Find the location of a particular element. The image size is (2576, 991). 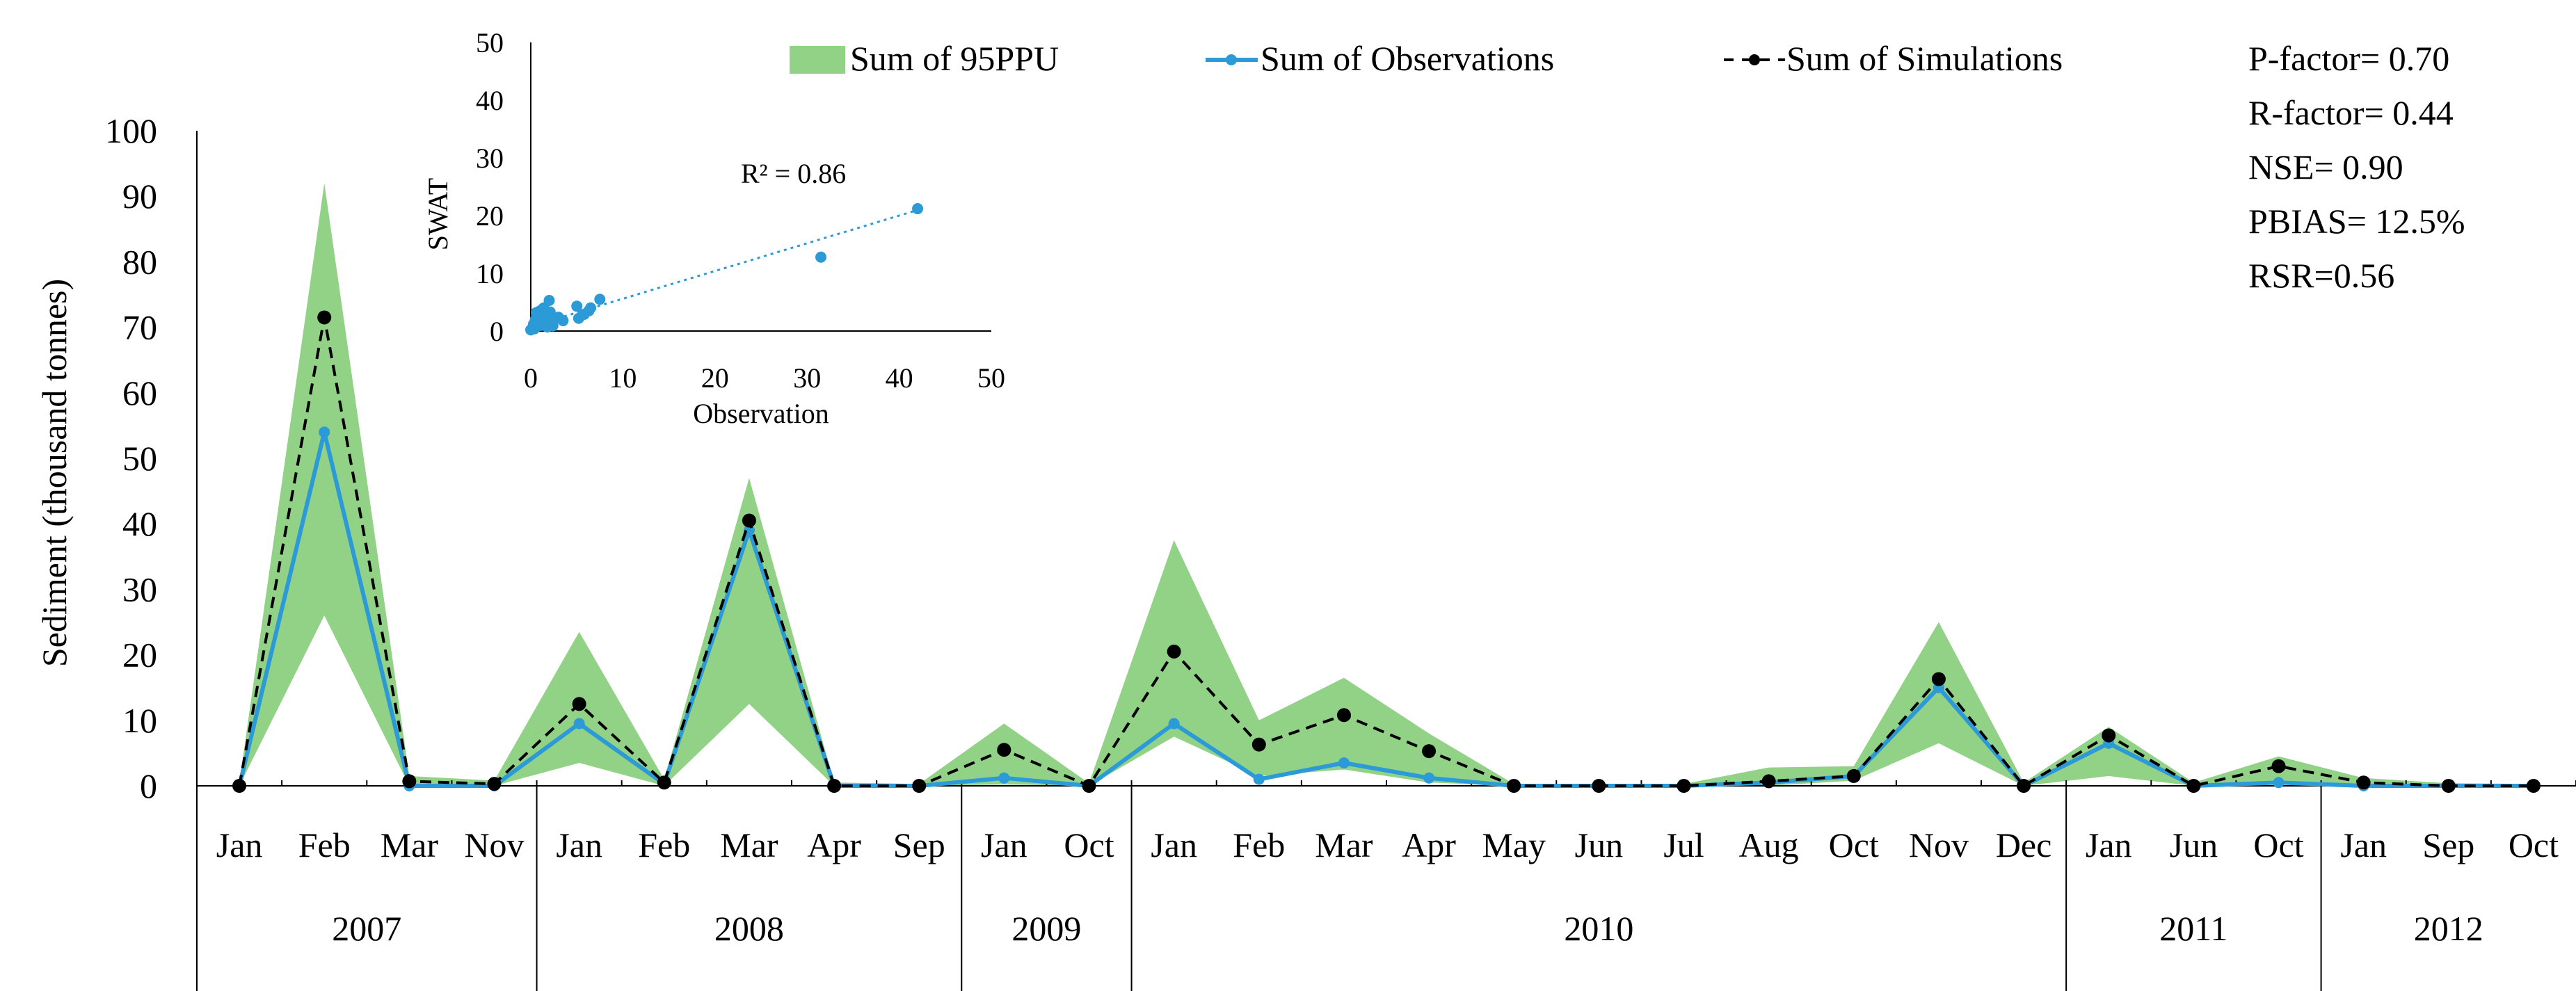

inset-y-tick-label: 50 is located at coordinates (490, 43).